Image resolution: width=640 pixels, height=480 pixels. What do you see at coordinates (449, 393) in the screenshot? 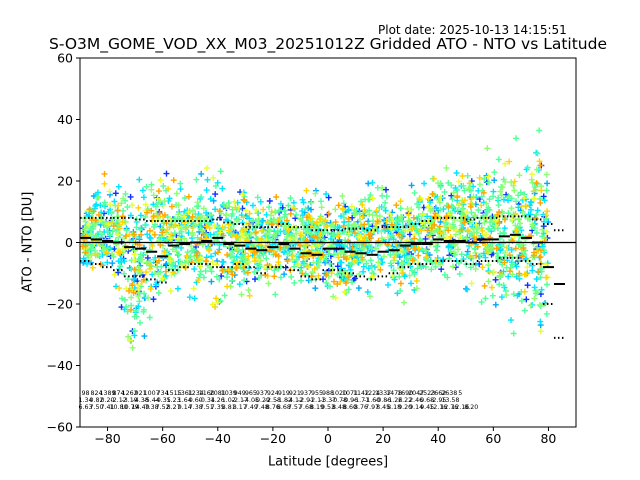
I see `bin-count-label: 2638` at bounding box center [449, 393].